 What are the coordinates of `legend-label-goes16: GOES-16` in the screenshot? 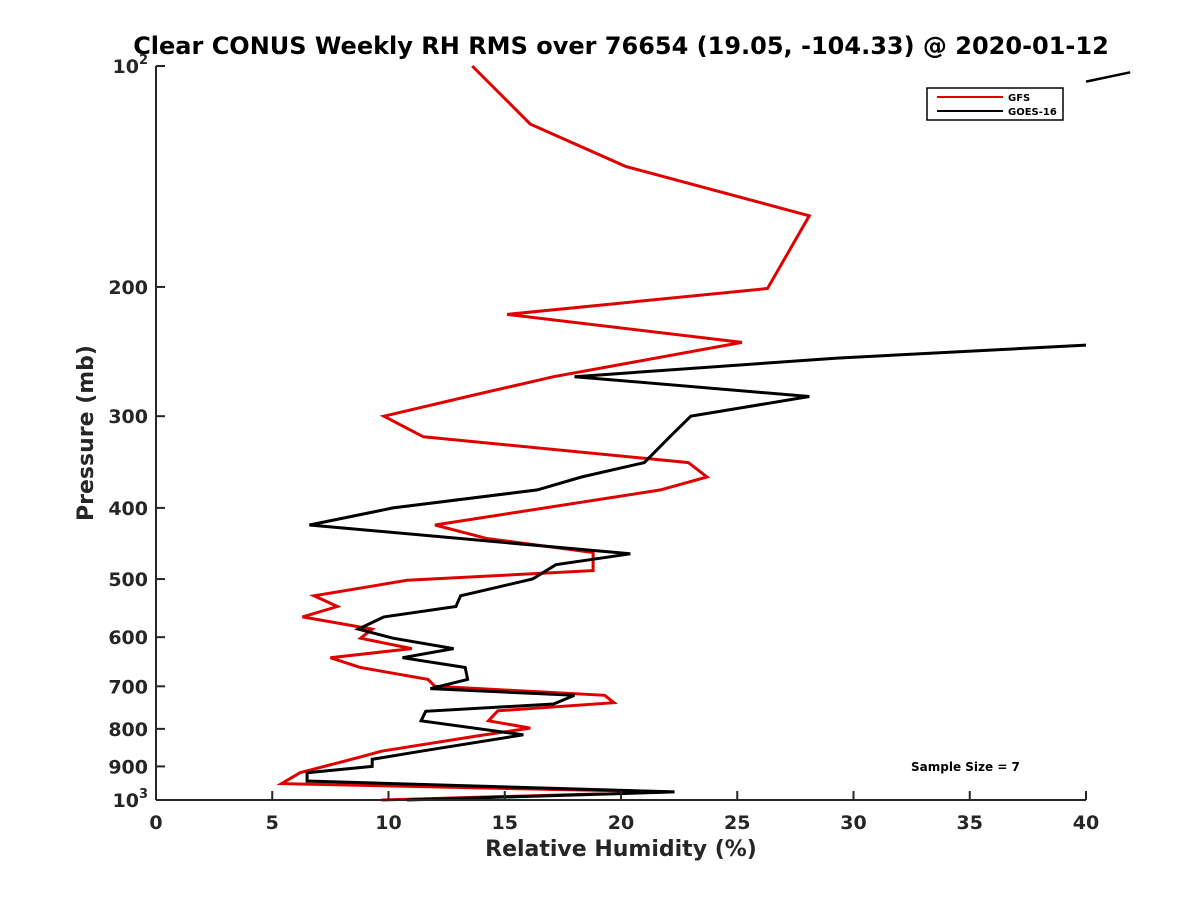 It's located at (1032, 112).